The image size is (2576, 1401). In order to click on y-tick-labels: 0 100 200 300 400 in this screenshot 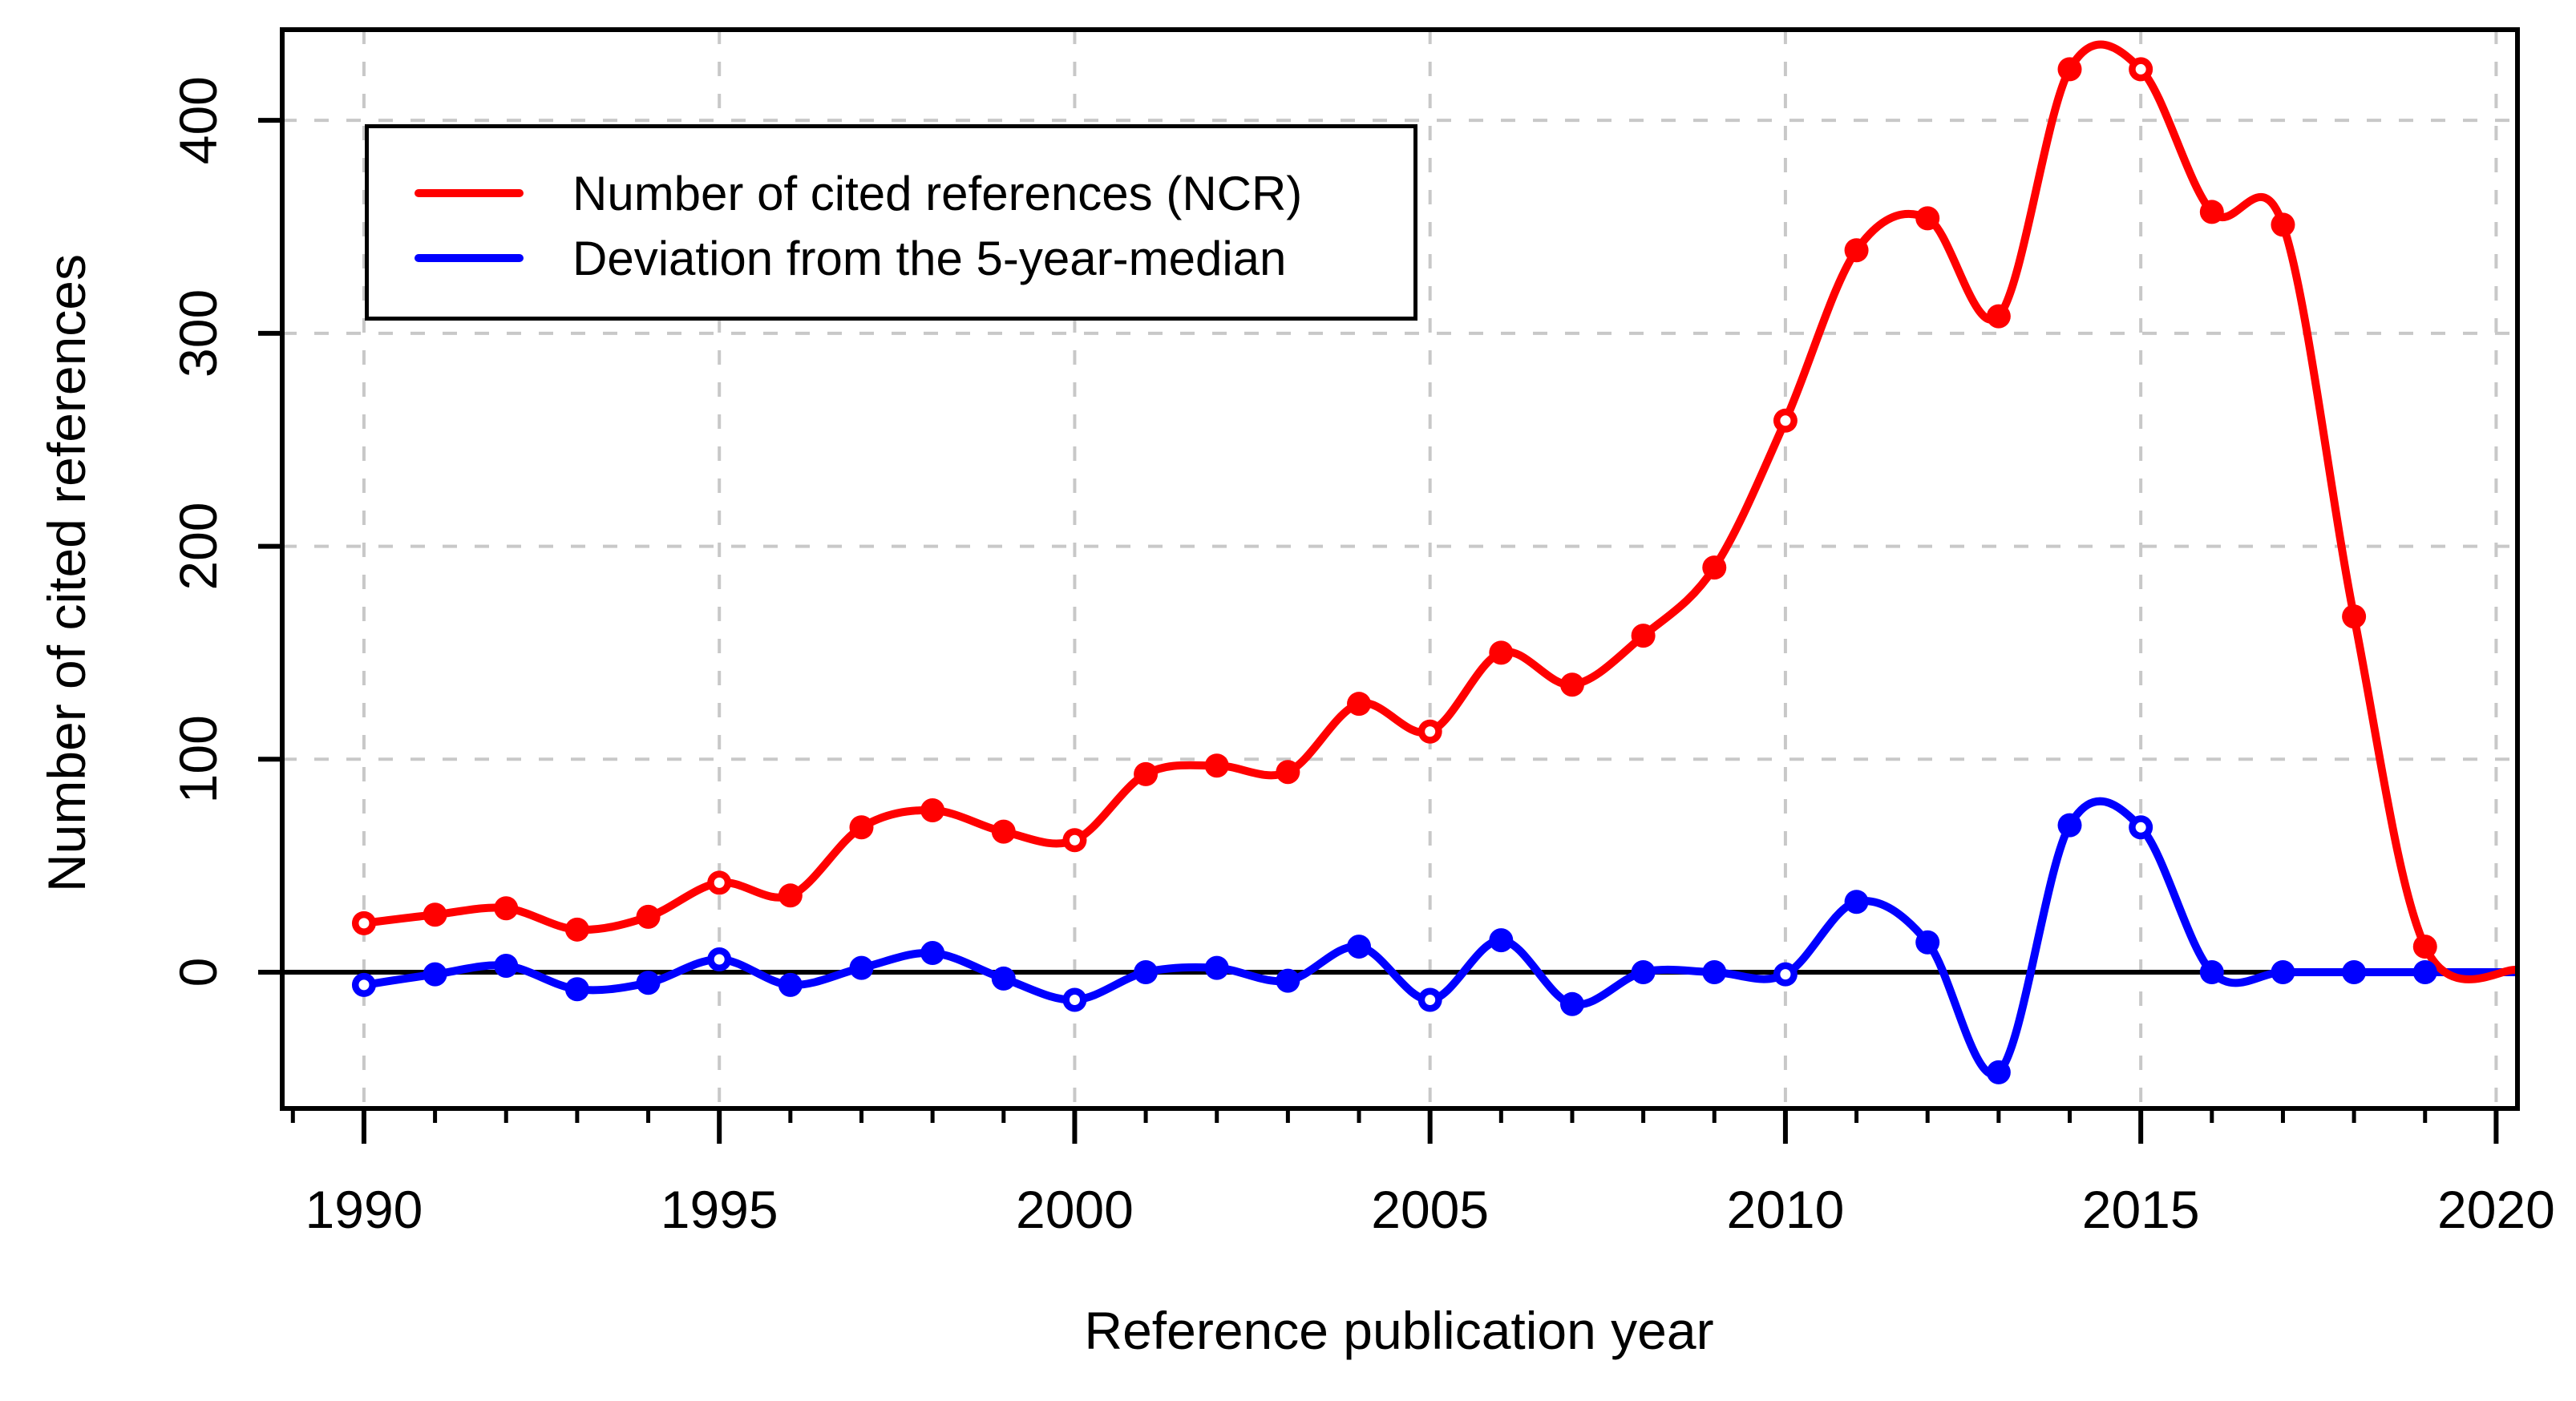, I will do `click(198, 531)`.